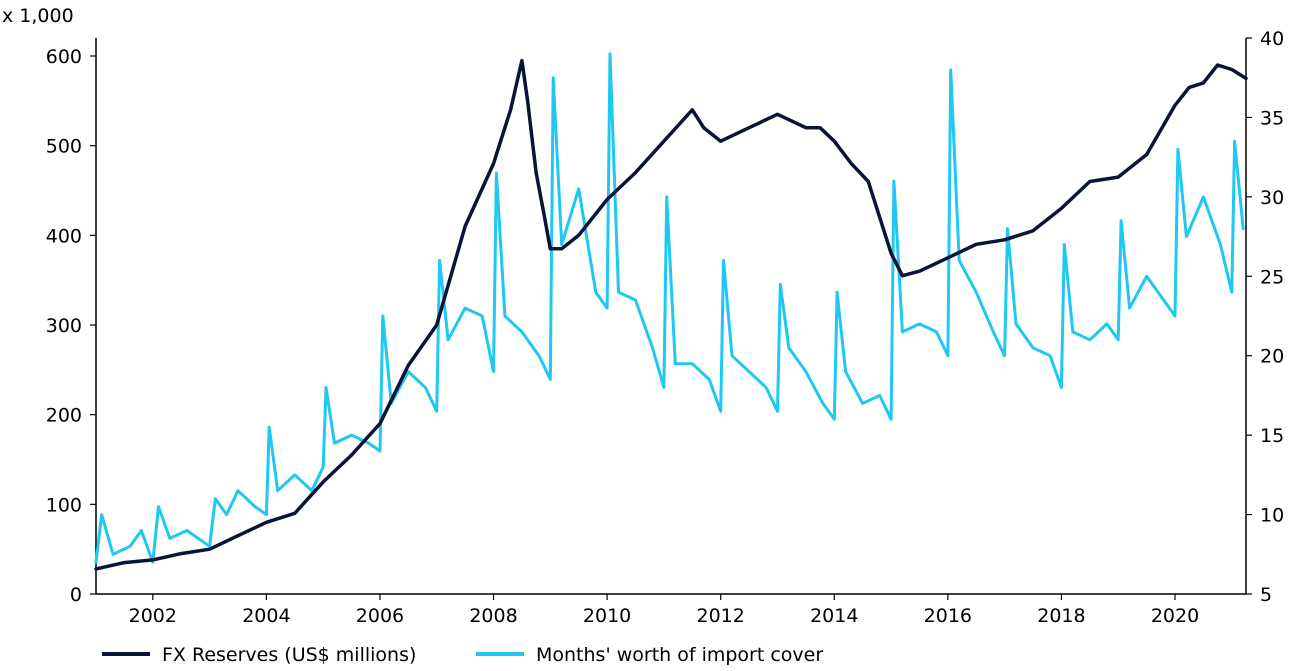 This screenshot has width=1299, height=671. Describe the element at coordinates (1272, 436) in the screenshot. I see `right-tick-label: 15` at that location.